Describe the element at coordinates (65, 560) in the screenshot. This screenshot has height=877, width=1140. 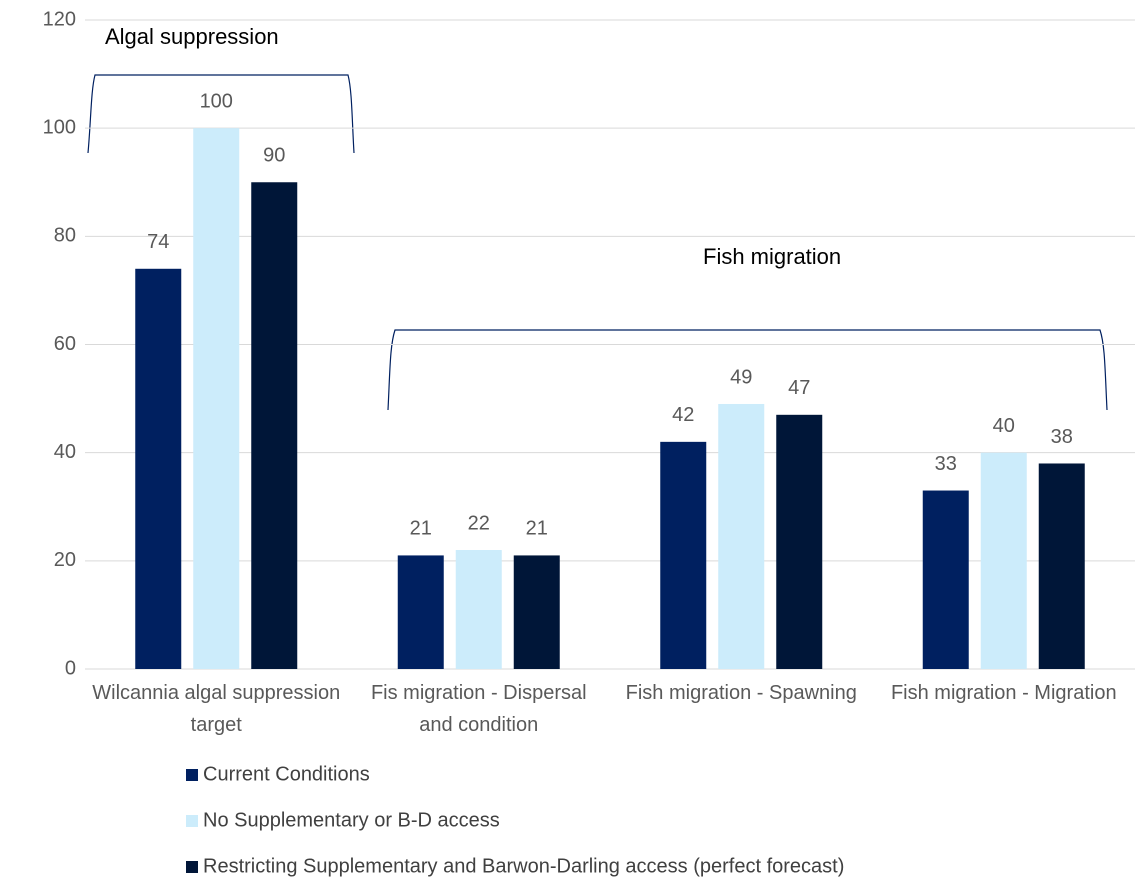
I see `y-tick-label: 20` at that location.